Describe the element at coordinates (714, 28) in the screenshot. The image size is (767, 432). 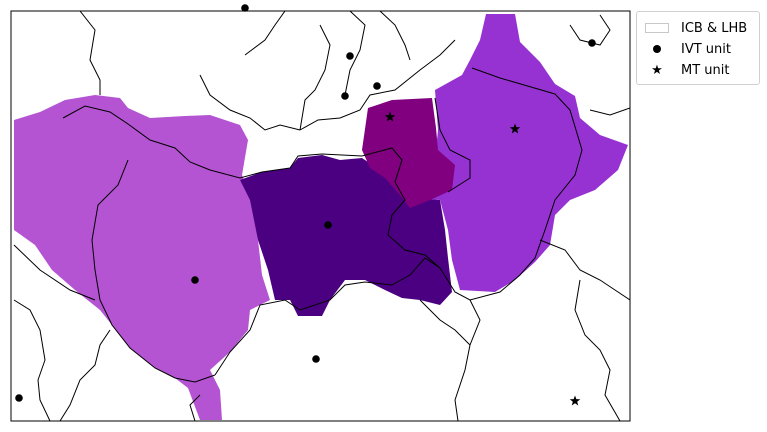
I see `legend-label-boundary: ICB & LHB` at that location.